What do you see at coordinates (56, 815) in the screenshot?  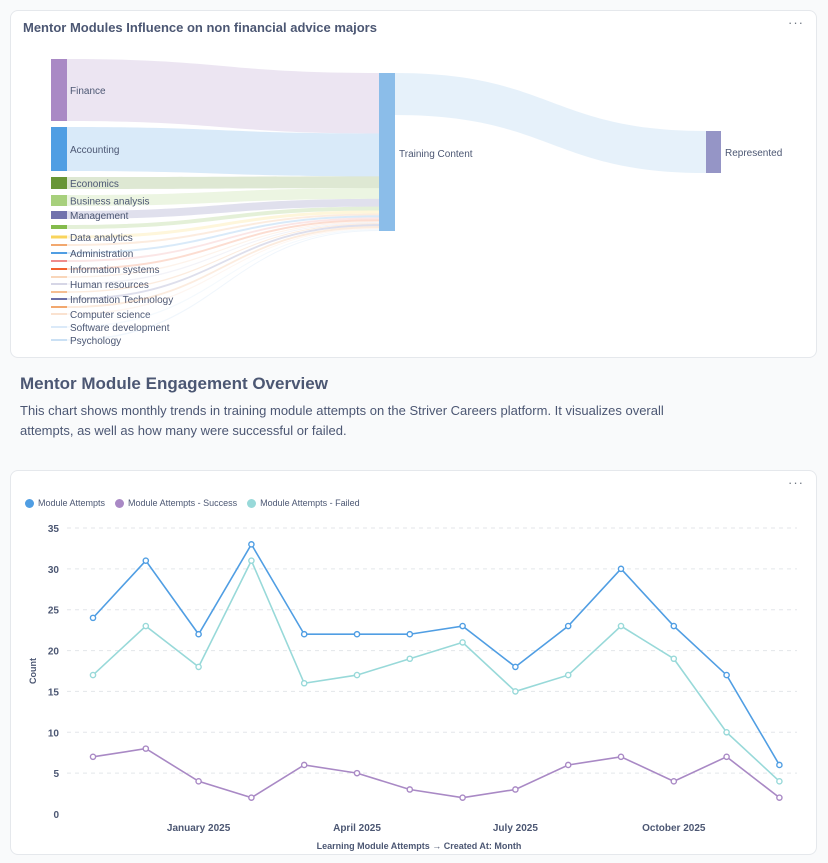 I see `y-tick-label: 0` at bounding box center [56, 815].